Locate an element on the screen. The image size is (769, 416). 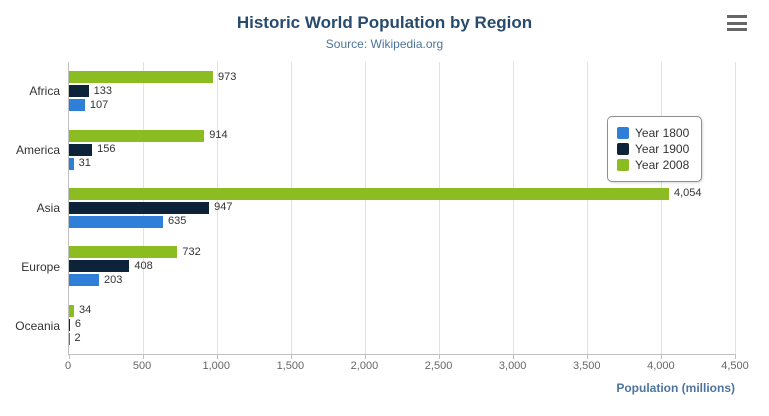
bar-data-label: 732 is located at coordinates (191, 251).